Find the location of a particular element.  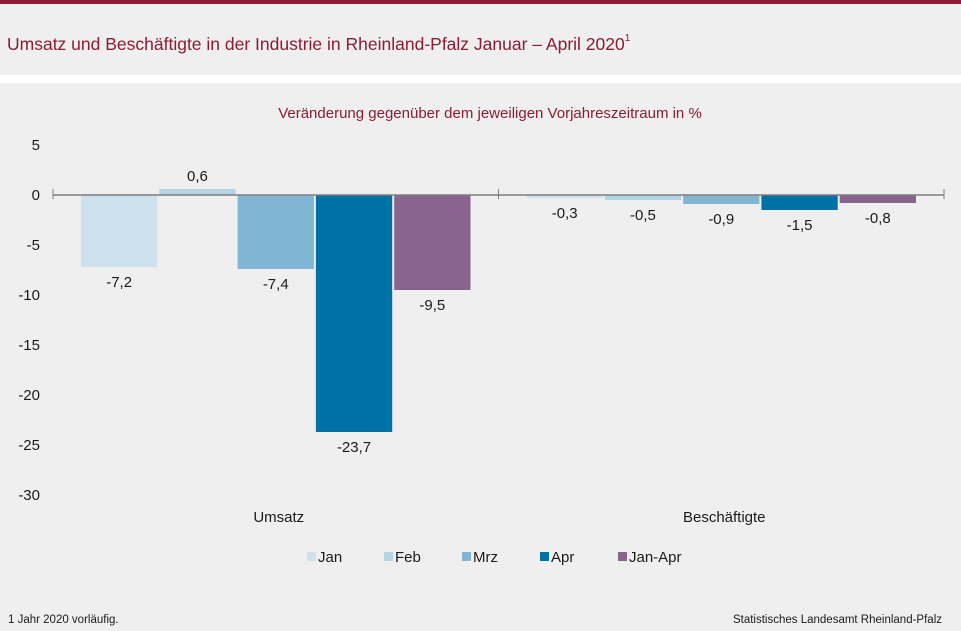

data-label: -7,4 is located at coordinates (276, 284).